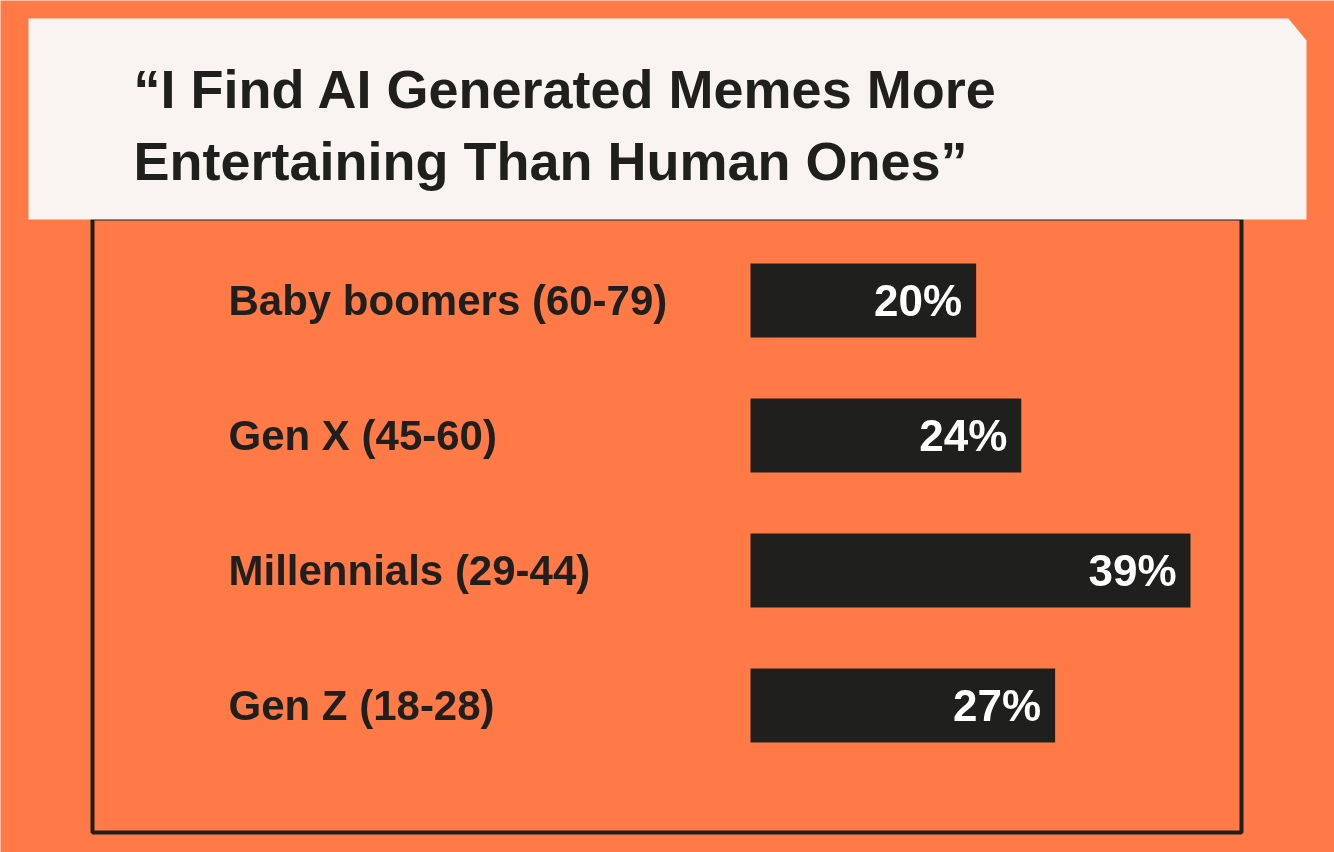  Describe the element at coordinates (361, 705) in the screenshot. I see `y-tick-label: Gen Z (18-28)` at that location.